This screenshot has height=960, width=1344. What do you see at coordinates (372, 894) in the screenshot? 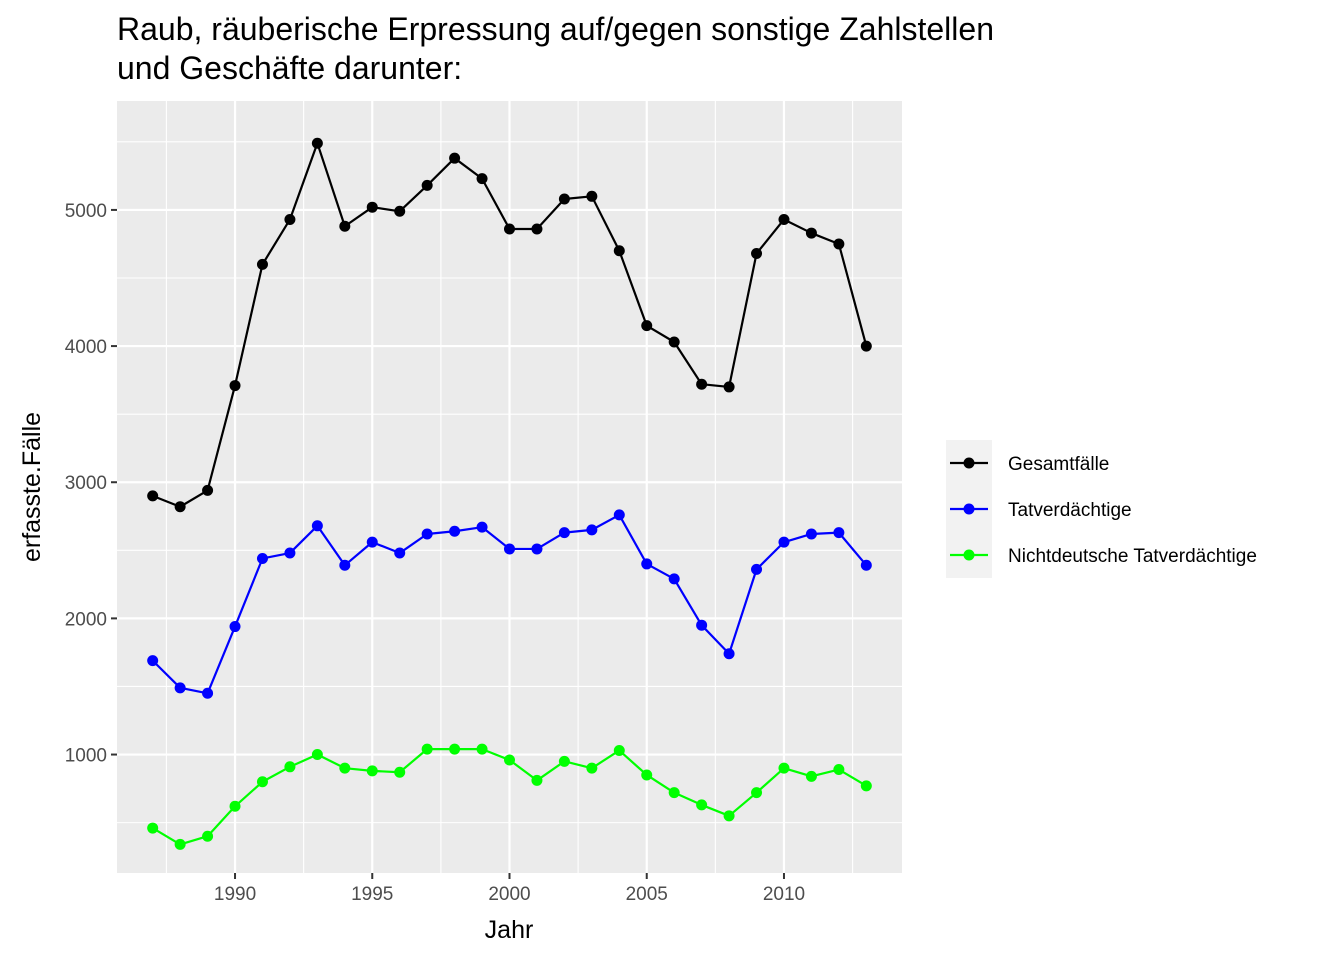
I see `x-tick-label: 1995` at bounding box center [372, 894].